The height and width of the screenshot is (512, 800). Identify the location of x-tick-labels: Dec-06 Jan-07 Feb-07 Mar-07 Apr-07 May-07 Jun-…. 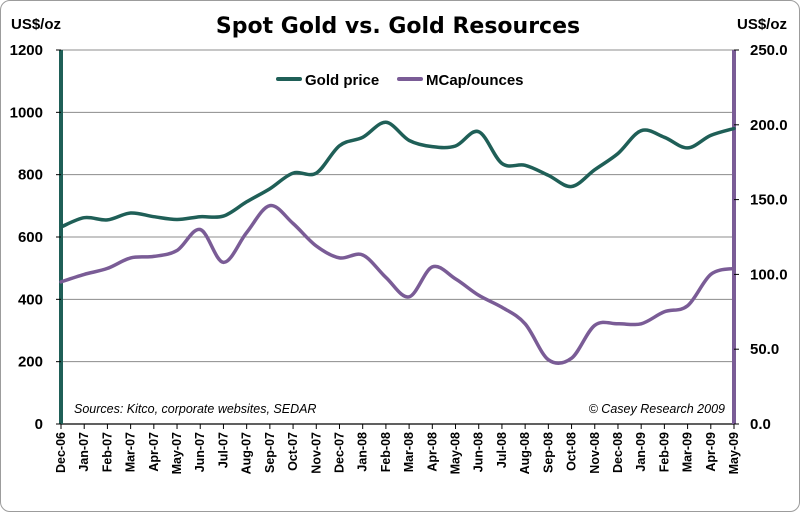
(397, 453).